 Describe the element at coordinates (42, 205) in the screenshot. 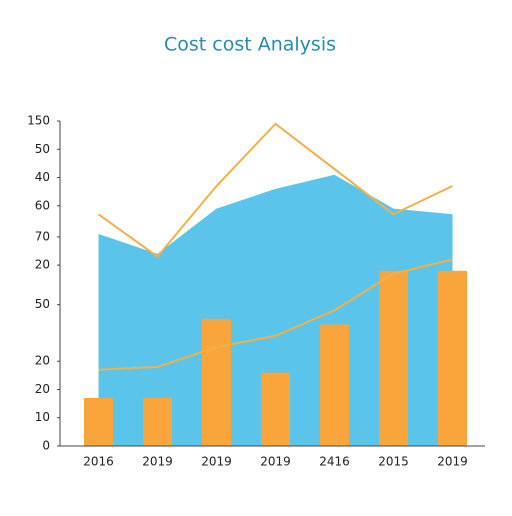

I see `y-tick-label: 60` at that location.